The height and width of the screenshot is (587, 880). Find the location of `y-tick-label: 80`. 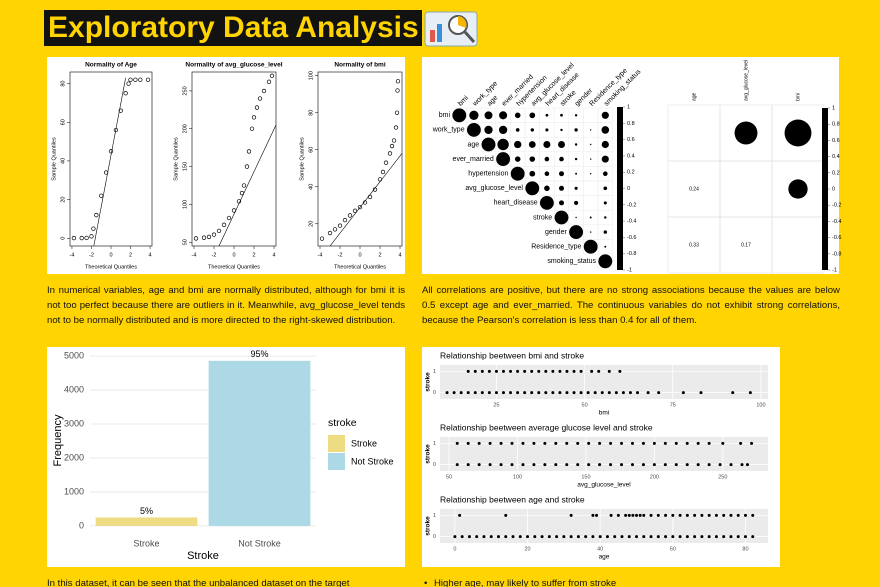

y-tick-label: 80 is located at coordinates (311, 113).